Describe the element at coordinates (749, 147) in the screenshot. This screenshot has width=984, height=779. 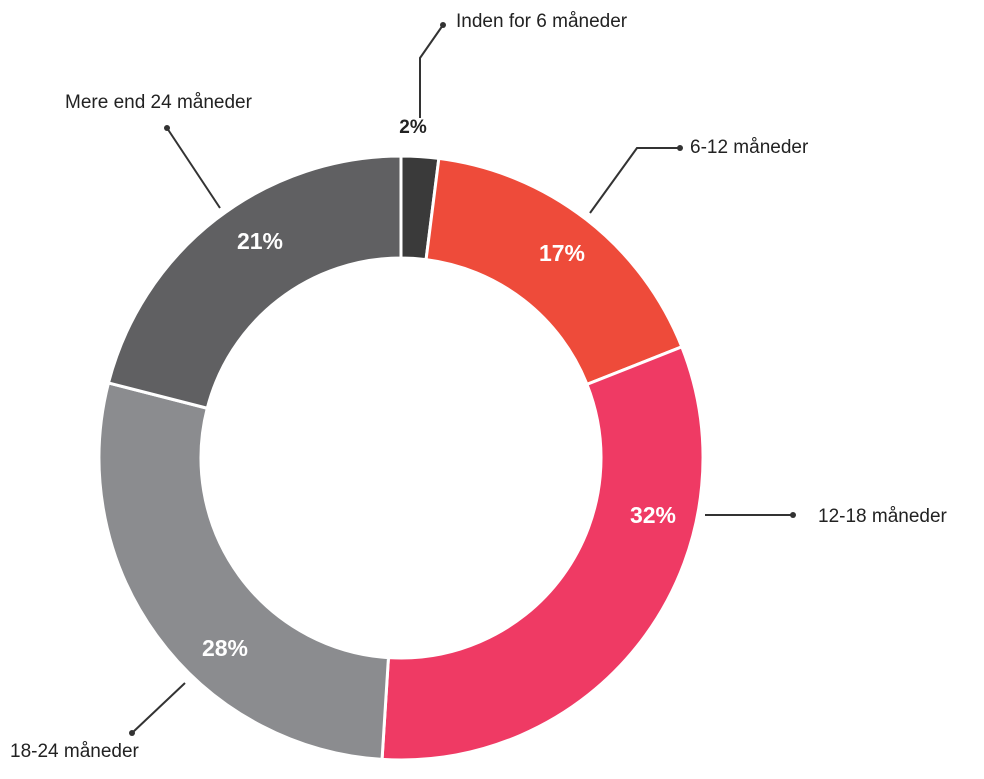
I see `category-label: 6-12 måneder` at that location.